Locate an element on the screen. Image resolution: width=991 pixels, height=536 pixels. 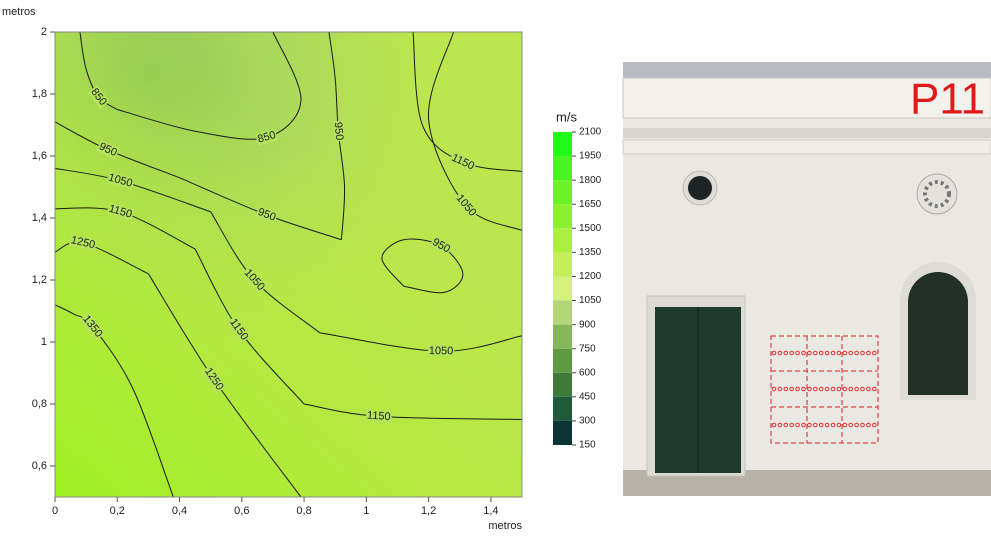
y-tick-label: 2 is located at coordinates (44, 32).